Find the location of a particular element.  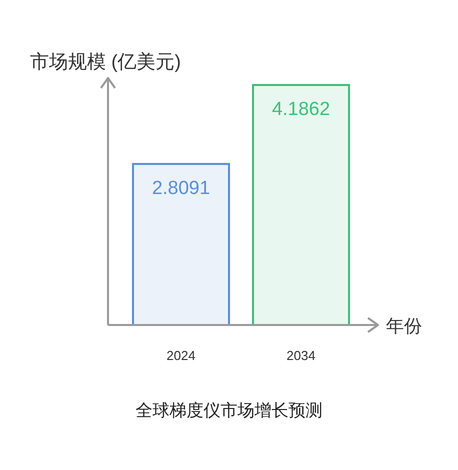

y-axis-title: 市场规模 (亿美元) is located at coordinates (105, 62).